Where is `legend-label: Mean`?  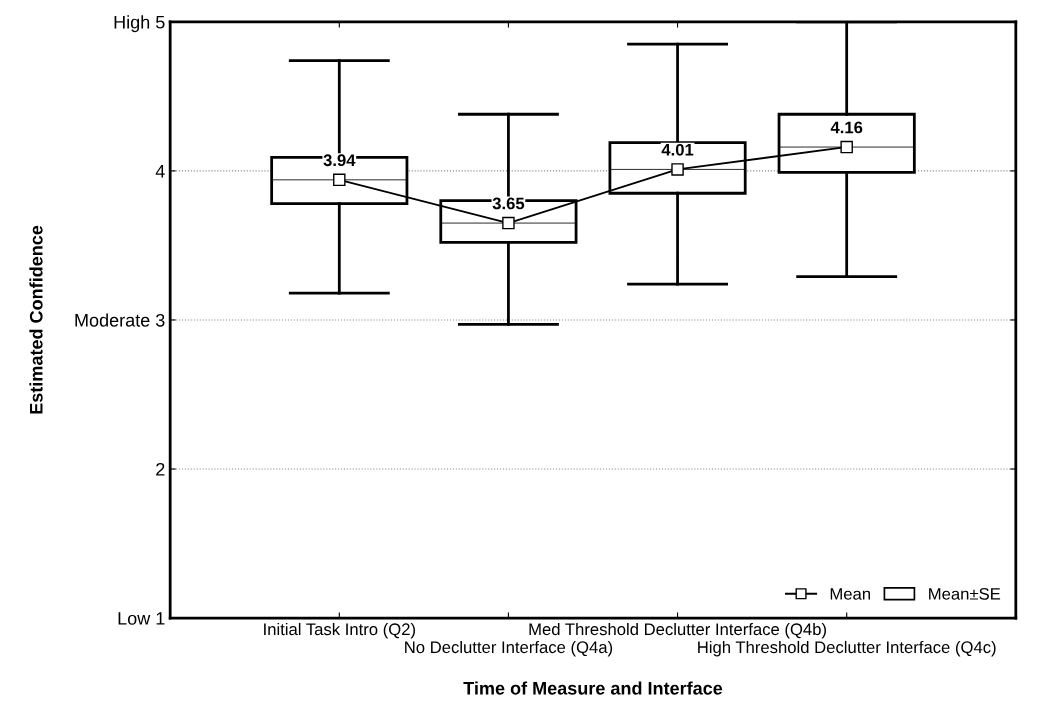 legend-label: Mean is located at coordinates (850, 594).